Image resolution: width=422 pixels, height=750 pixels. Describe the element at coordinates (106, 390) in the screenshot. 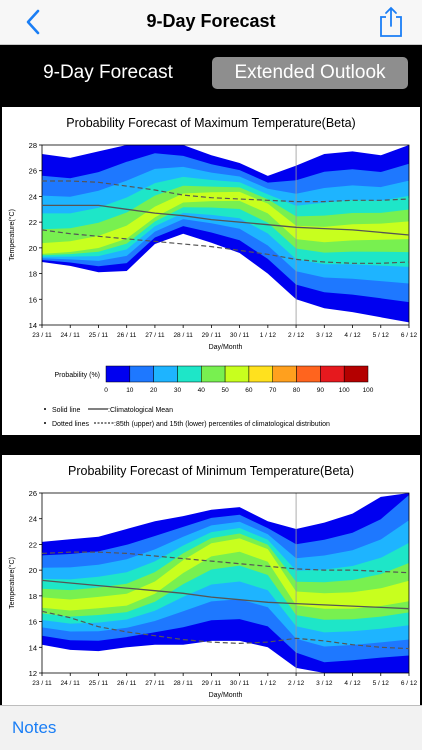

I see `legend-tick-label: 0` at that location.